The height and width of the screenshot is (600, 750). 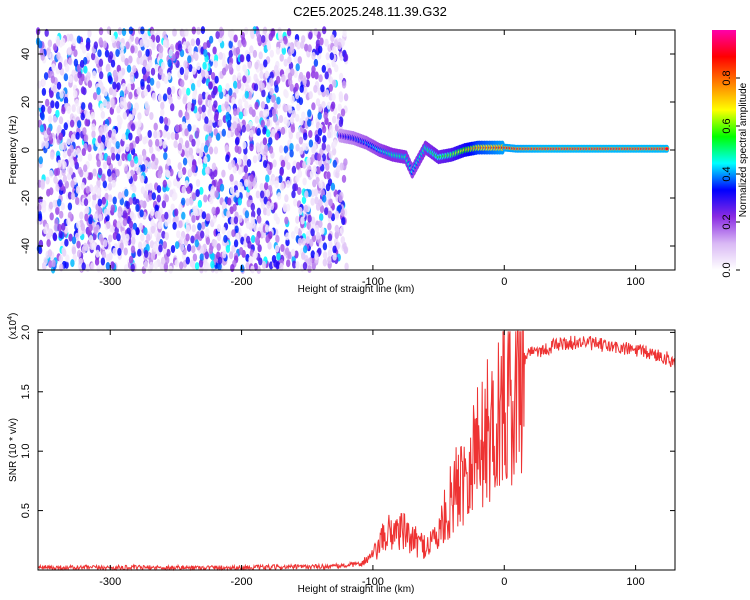 What do you see at coordinates (635, 582) in the screenshot?
I see `x-tick-label: 100` at bounding box center [635, 582].